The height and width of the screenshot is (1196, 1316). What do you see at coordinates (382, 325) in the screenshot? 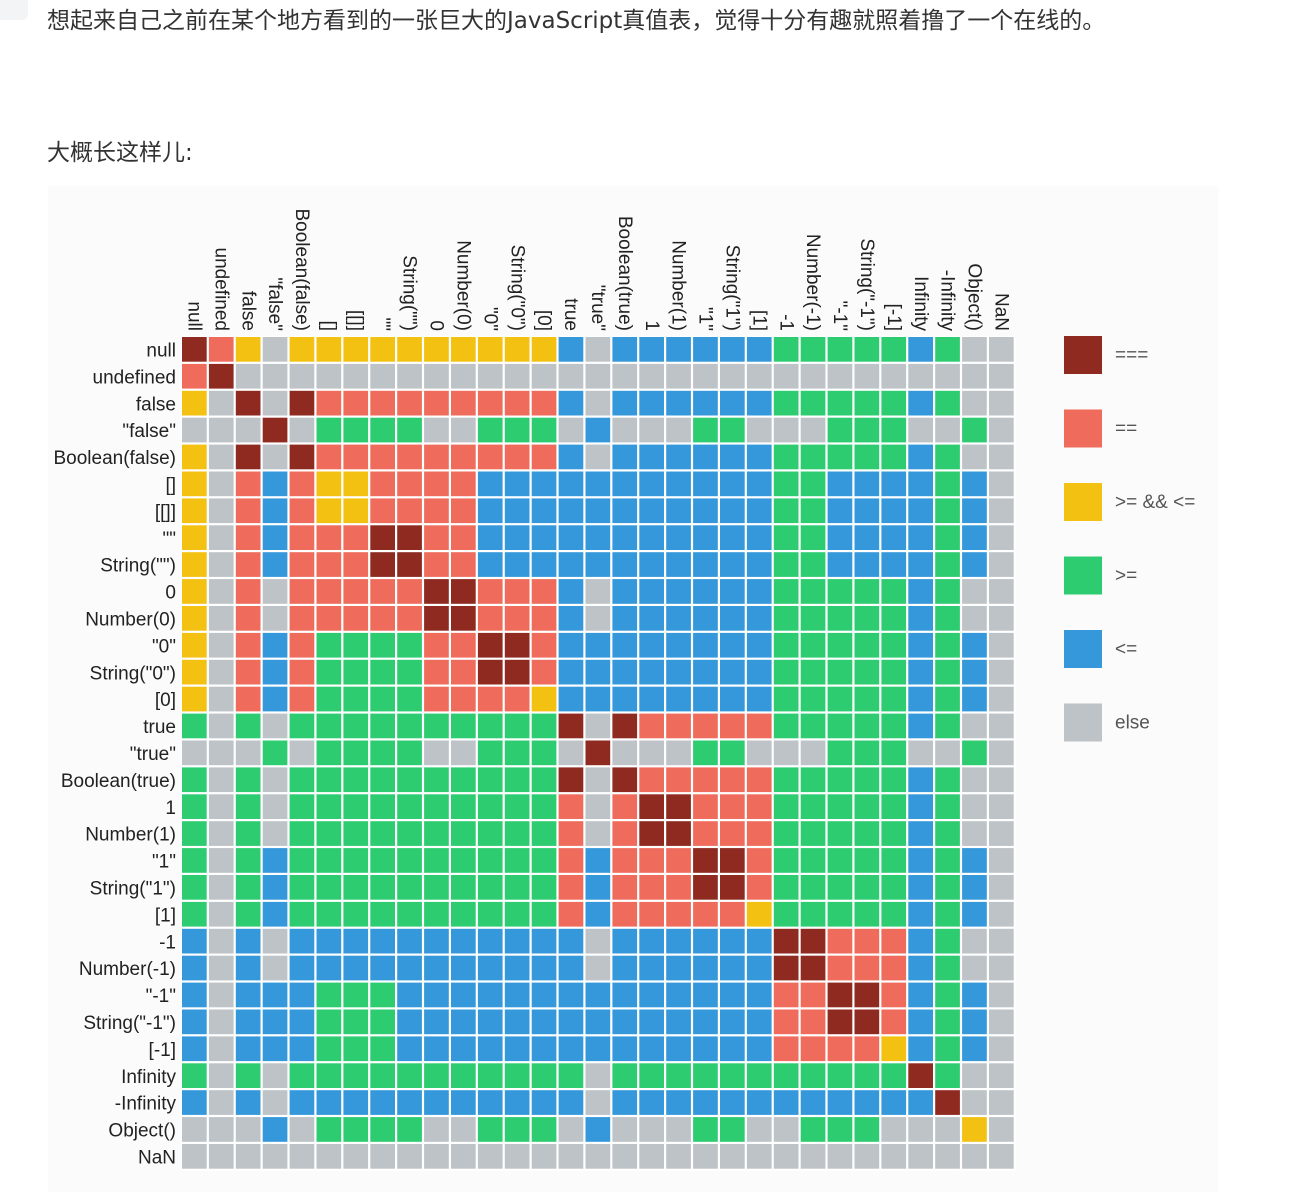
I see `column-label: ""` at bounding box center [382, 325].